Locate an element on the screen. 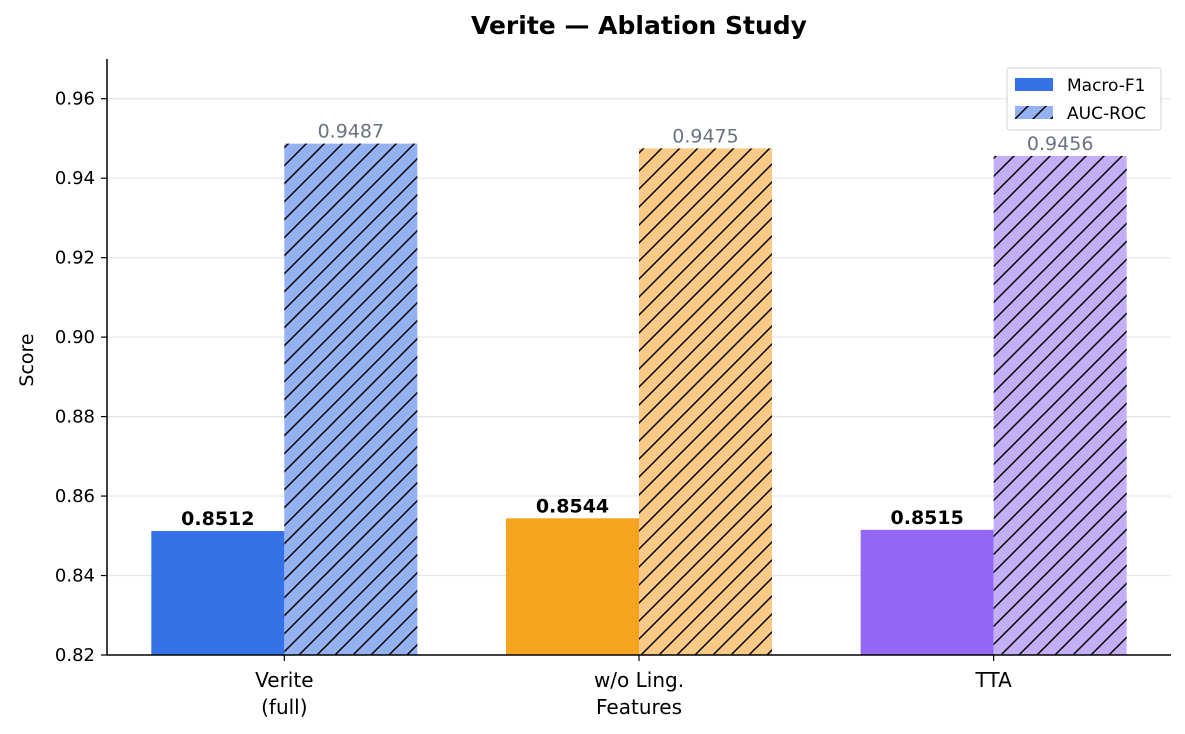  x-tick-label: TTA is located at coordinates (994, 680).